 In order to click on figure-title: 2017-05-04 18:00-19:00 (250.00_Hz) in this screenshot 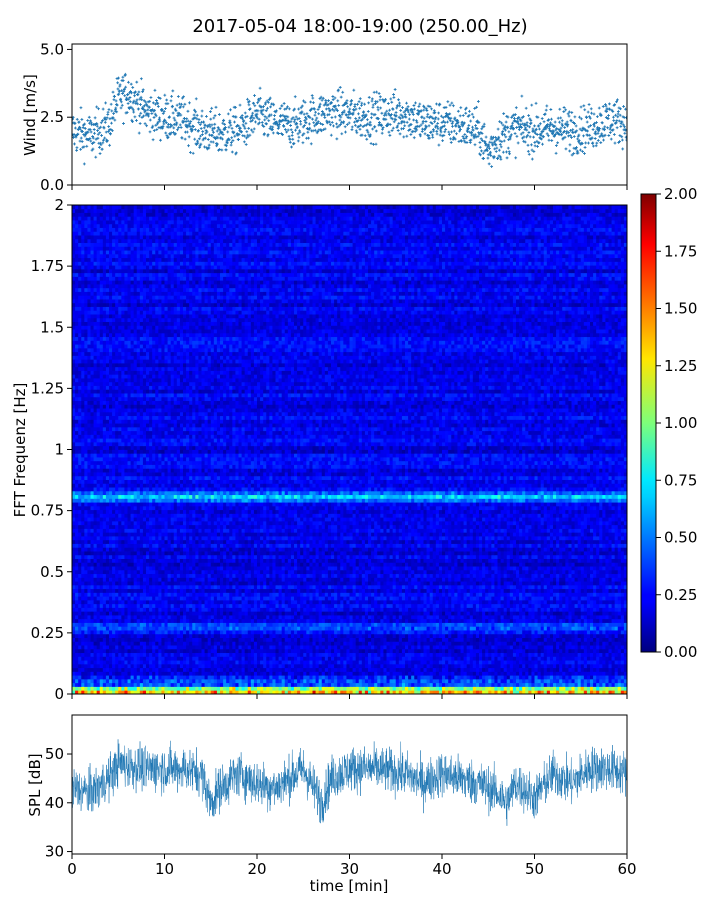, I will do `click(359, 26)`.